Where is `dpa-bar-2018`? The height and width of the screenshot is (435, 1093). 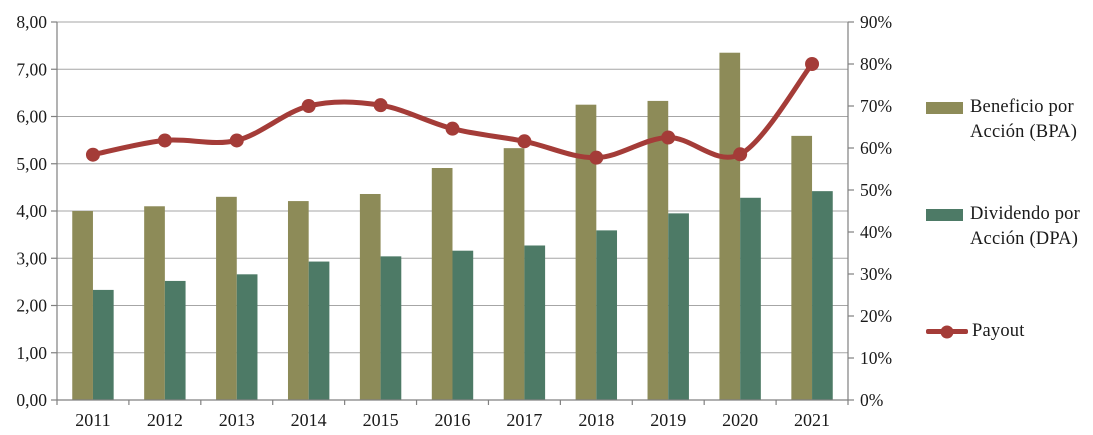
dpa-bar-2018 is located at coordinates (607, 315).